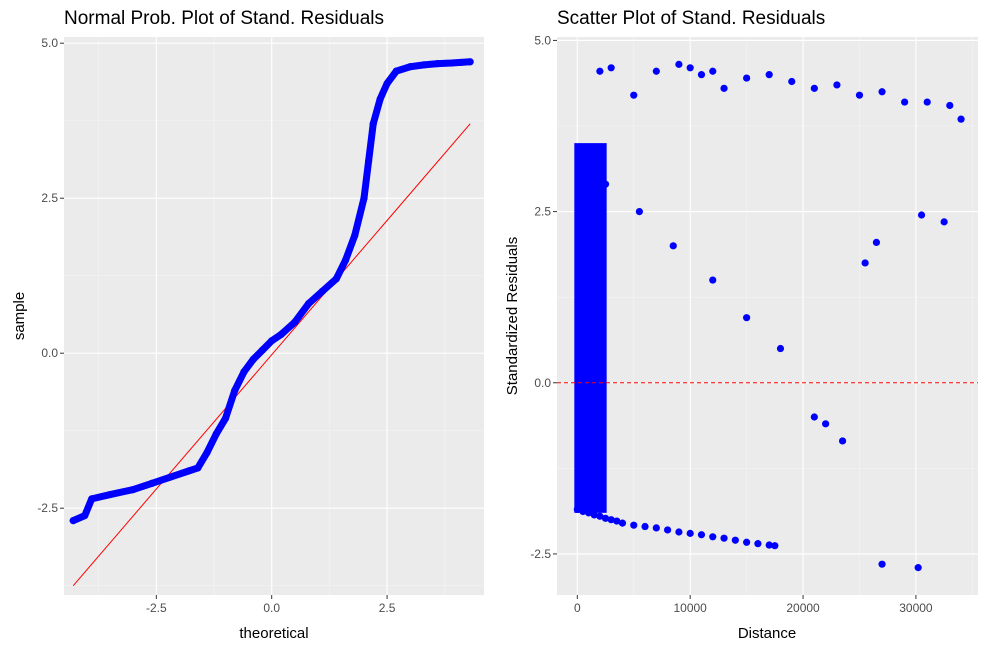 The width and height of the screenshot is (987, 652). I want to click on x-axis-ticks: 0 10000 20000 30000, so click(753, 605).